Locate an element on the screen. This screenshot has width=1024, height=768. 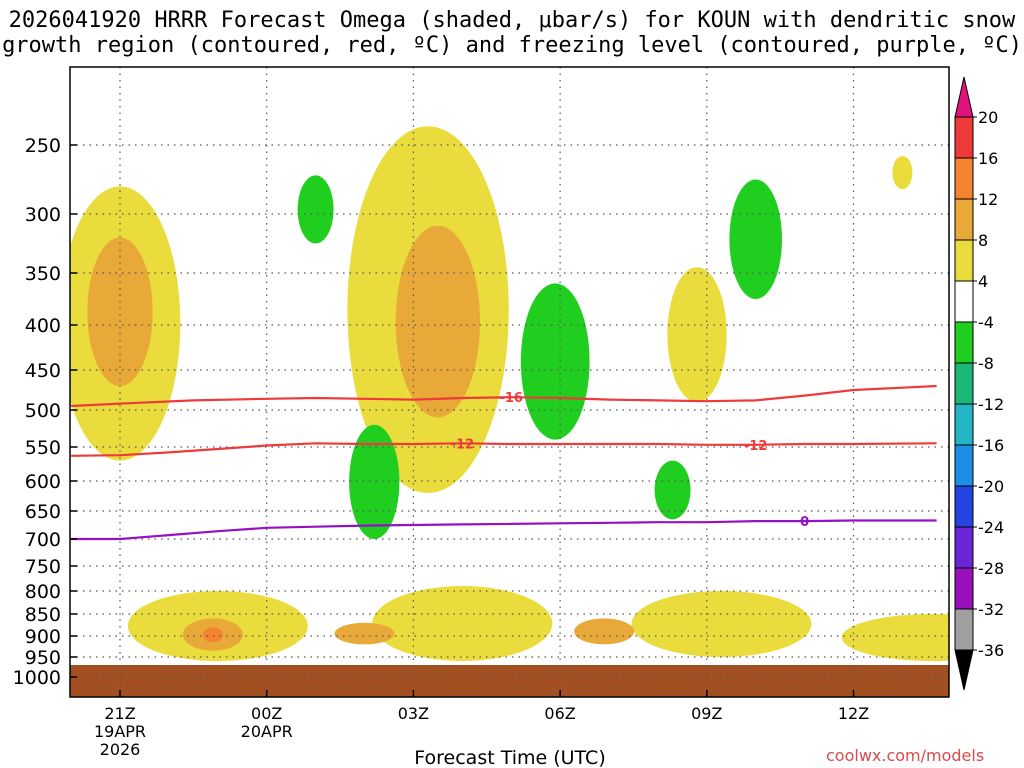
x-axis-label: Forecast Time (UTC) is located at coordinates (509, 757).